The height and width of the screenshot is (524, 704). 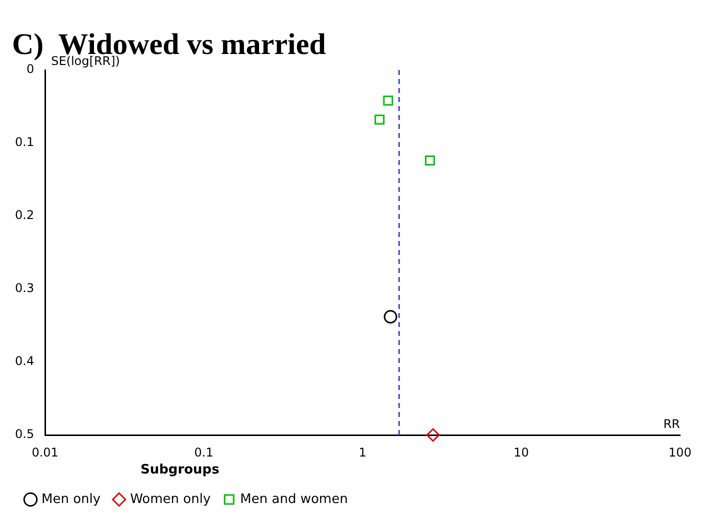 I want to click on y-tick-label: 0.4, so click(x=24, y=361).